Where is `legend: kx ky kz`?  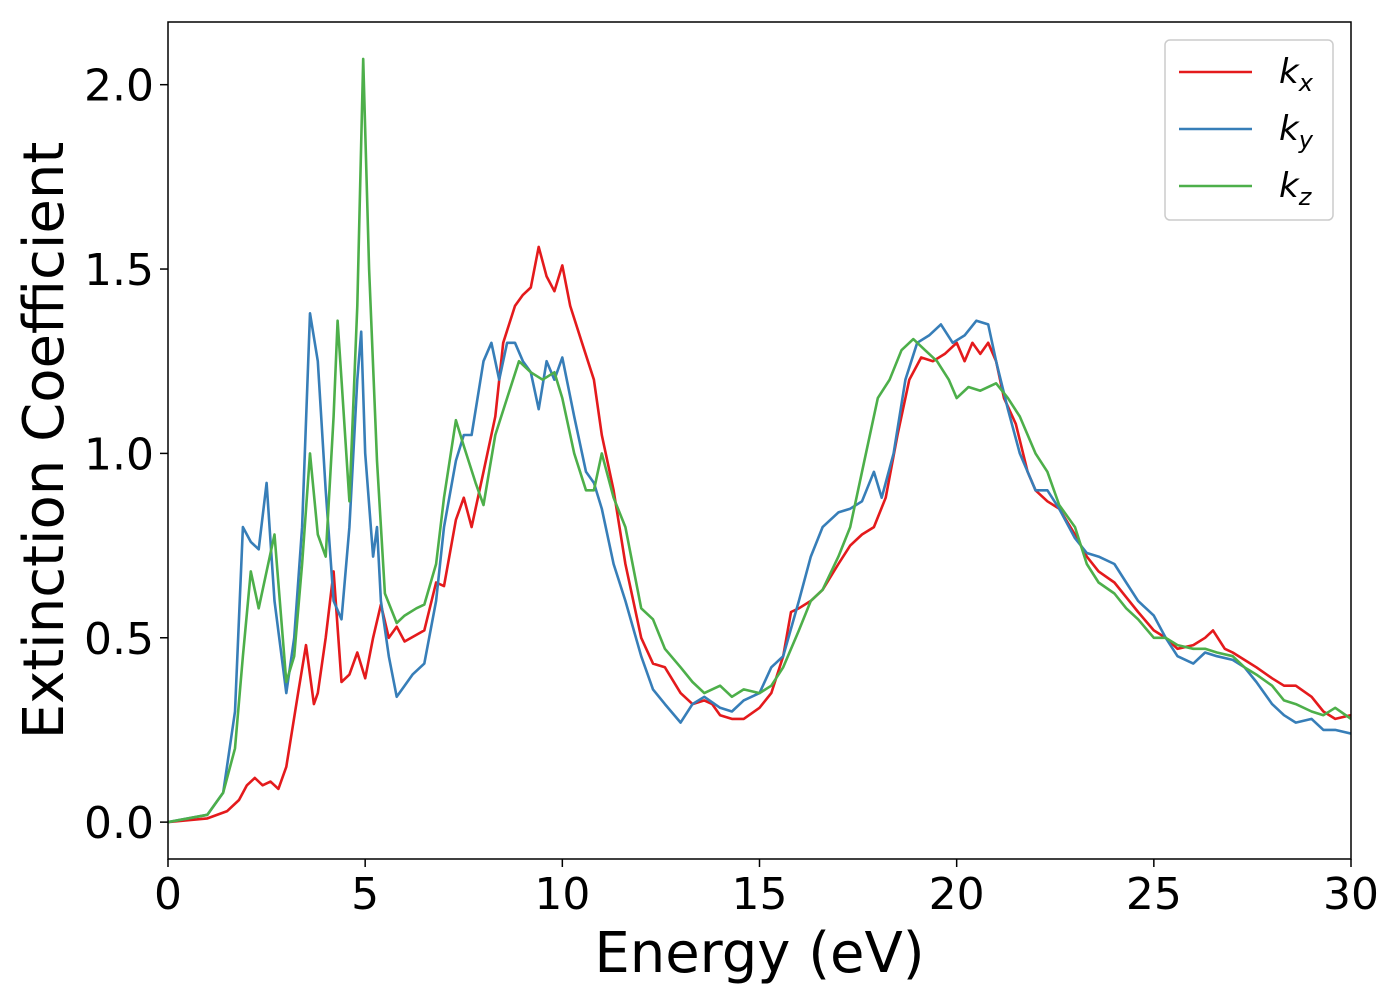
legend: kx ky kz is located at coordinates (1249, 130).